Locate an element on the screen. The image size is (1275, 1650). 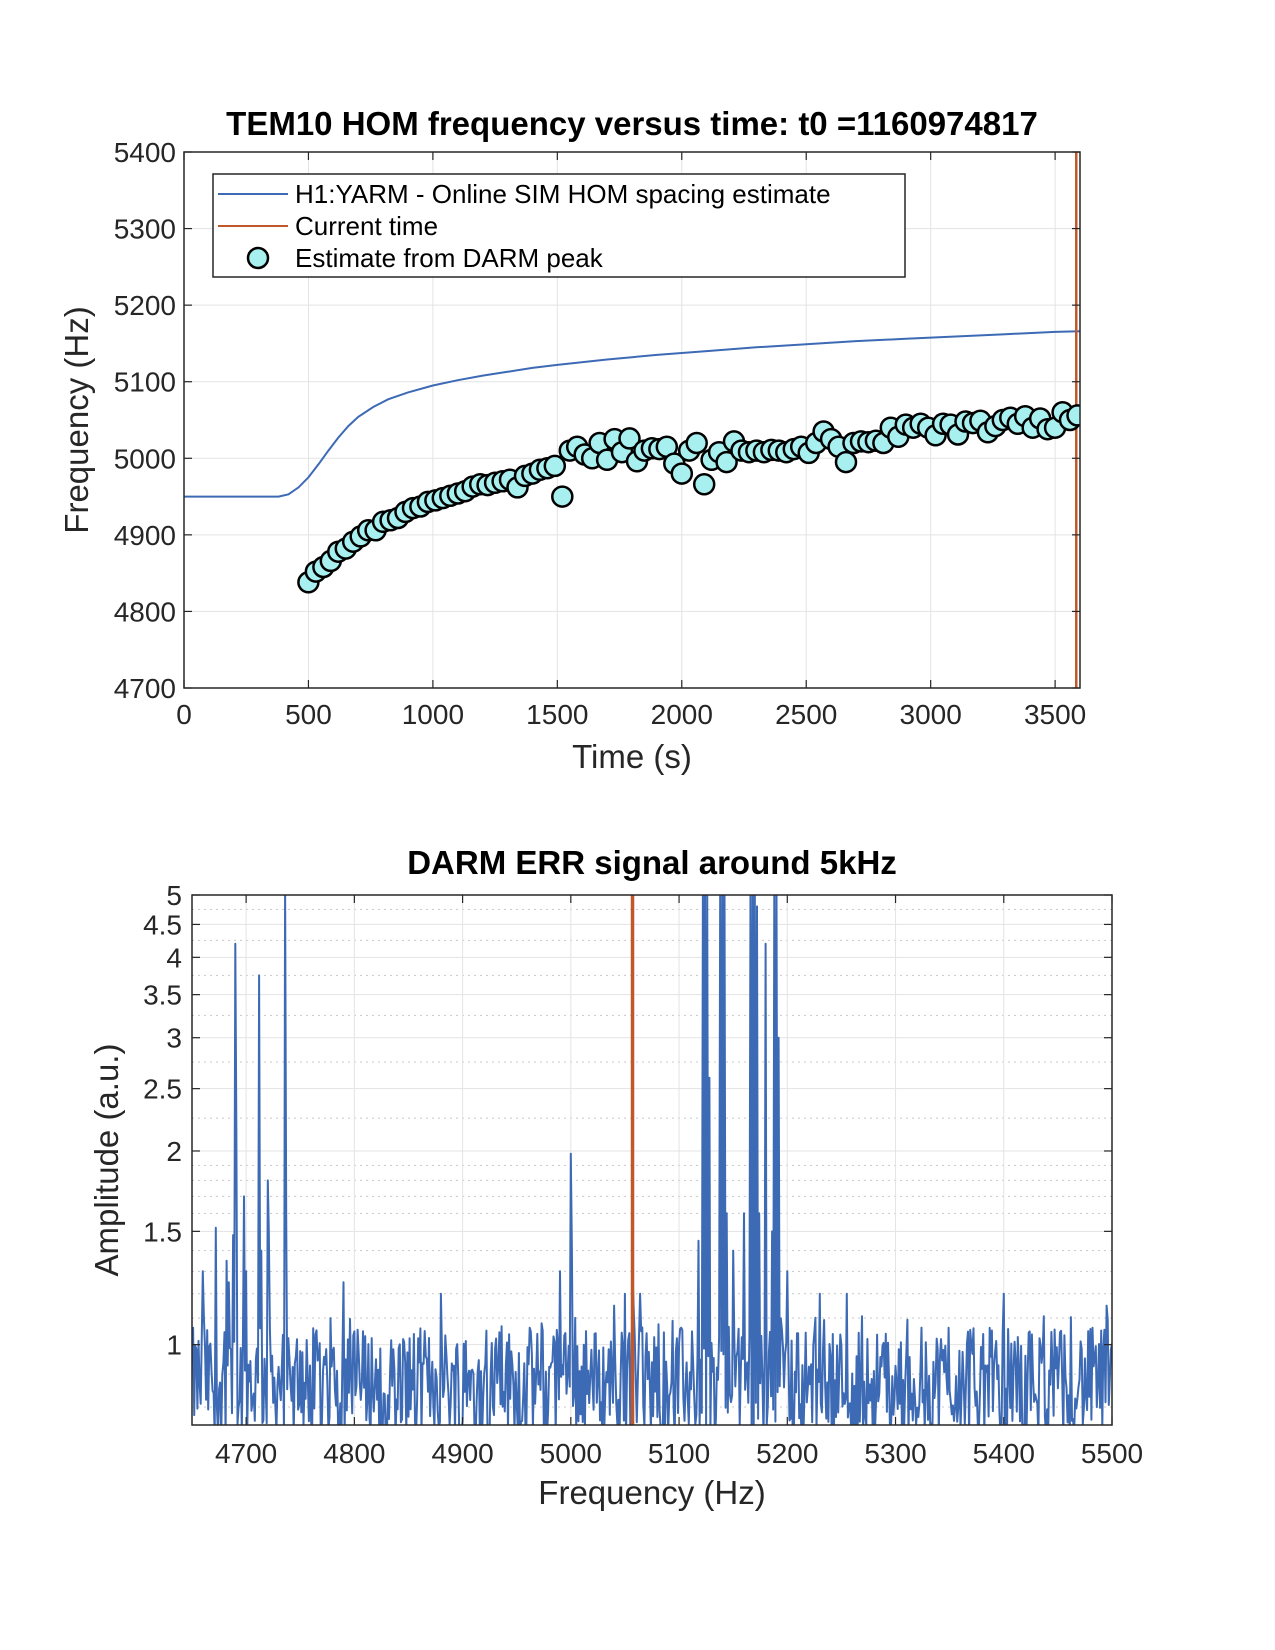
top-x-axis-label: Time (s) is located at coordinates (632, 756).